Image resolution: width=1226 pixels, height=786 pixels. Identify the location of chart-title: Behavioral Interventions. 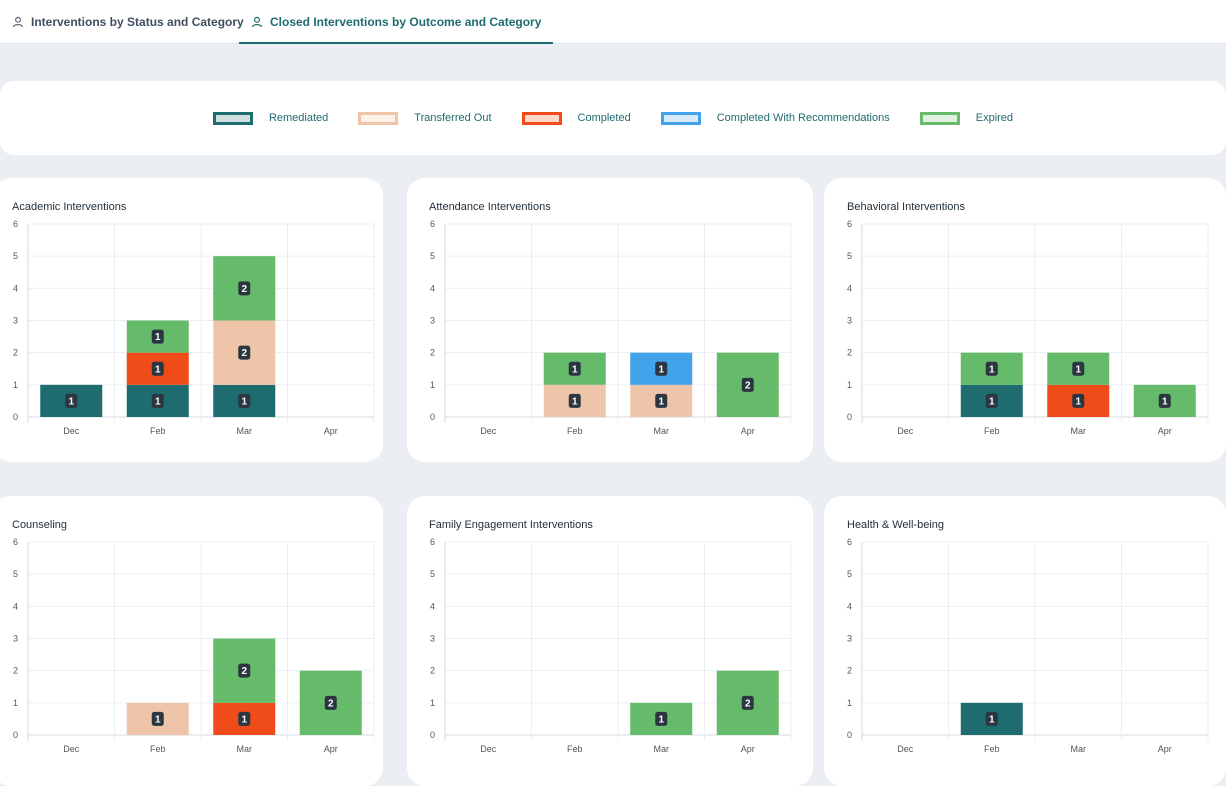
(906, 207).